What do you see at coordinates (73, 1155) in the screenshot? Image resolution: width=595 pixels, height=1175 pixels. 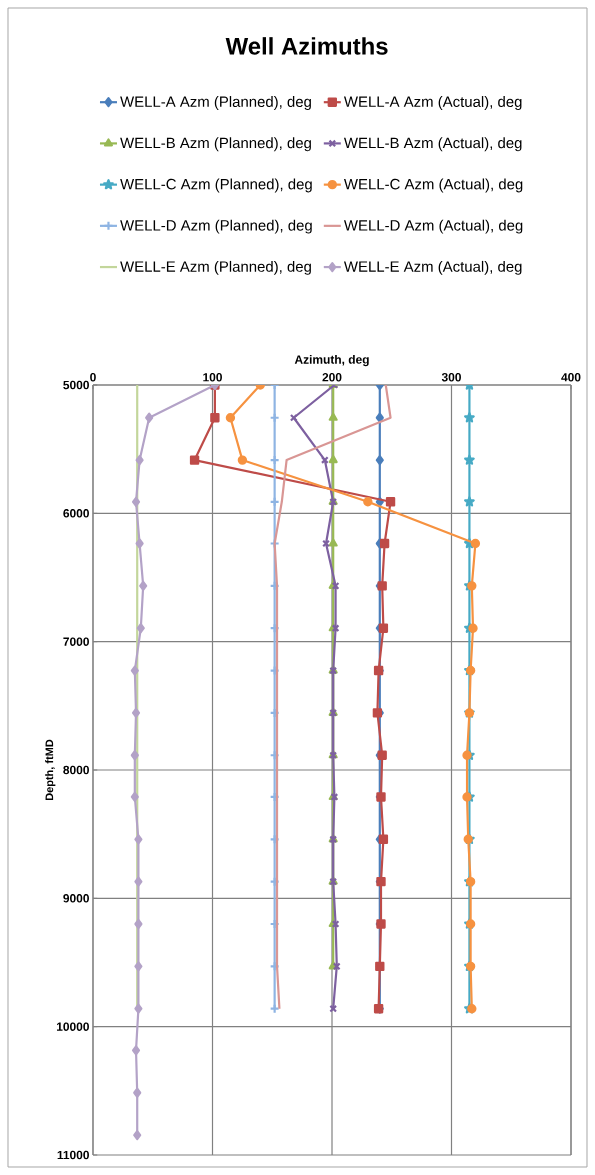 I see `y-tick-label: 11000` at bounding box center [73, 1155].